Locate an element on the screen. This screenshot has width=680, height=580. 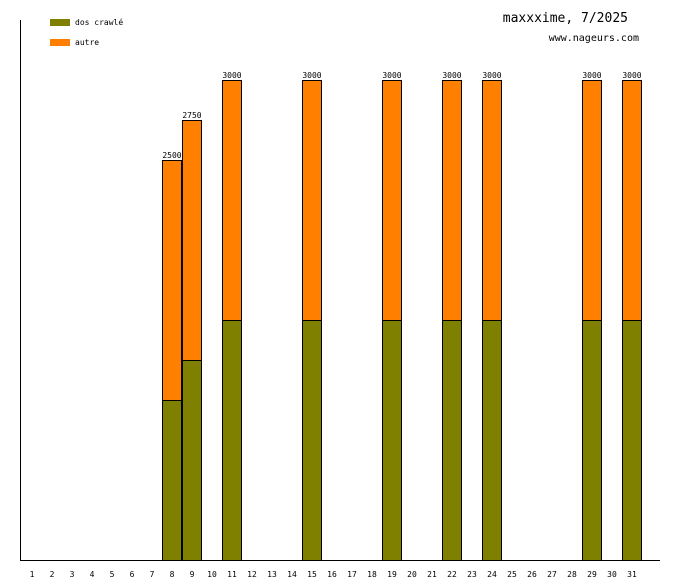
x-tick-label-27: 27 is located at coordinates (552, 574).